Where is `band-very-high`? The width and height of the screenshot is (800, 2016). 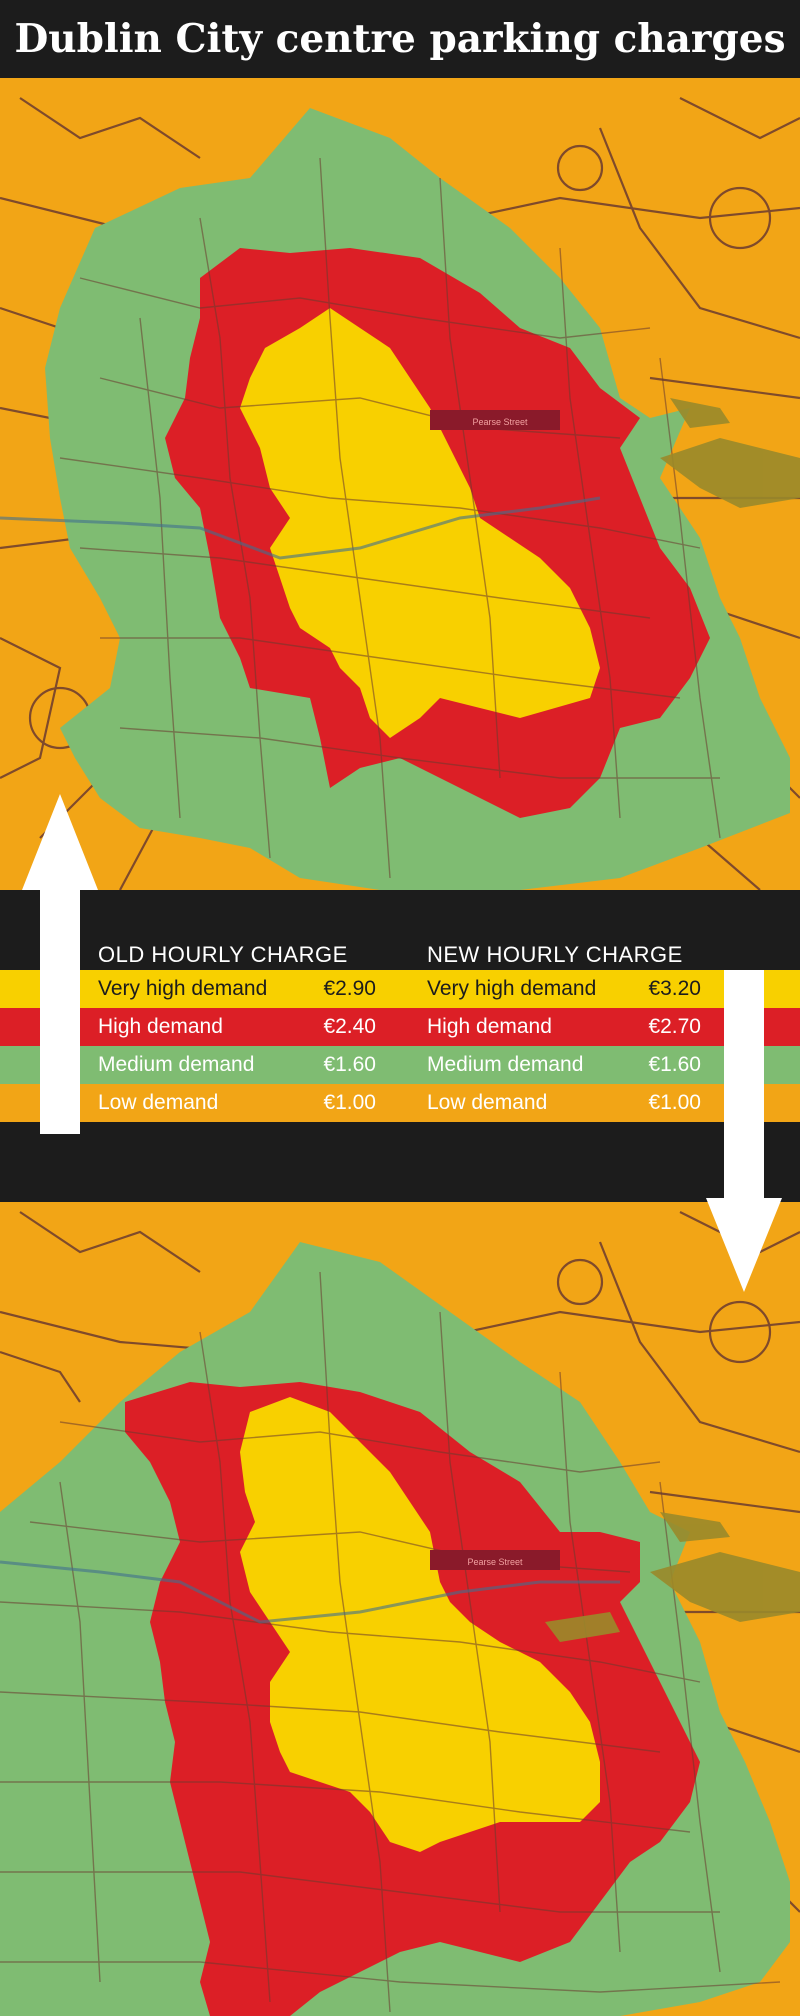 band-very-high is located at coordinates (400, 989).